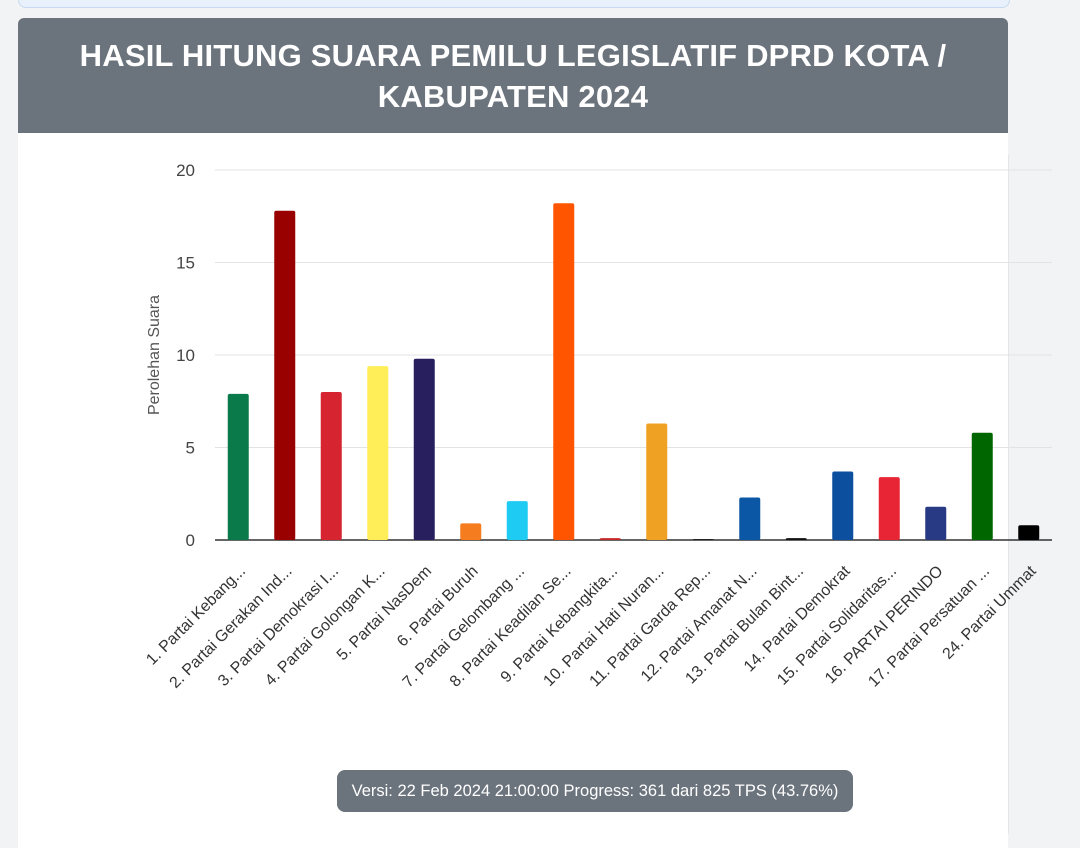  I want to click on y-tick-label: 15, so click(185, 263).